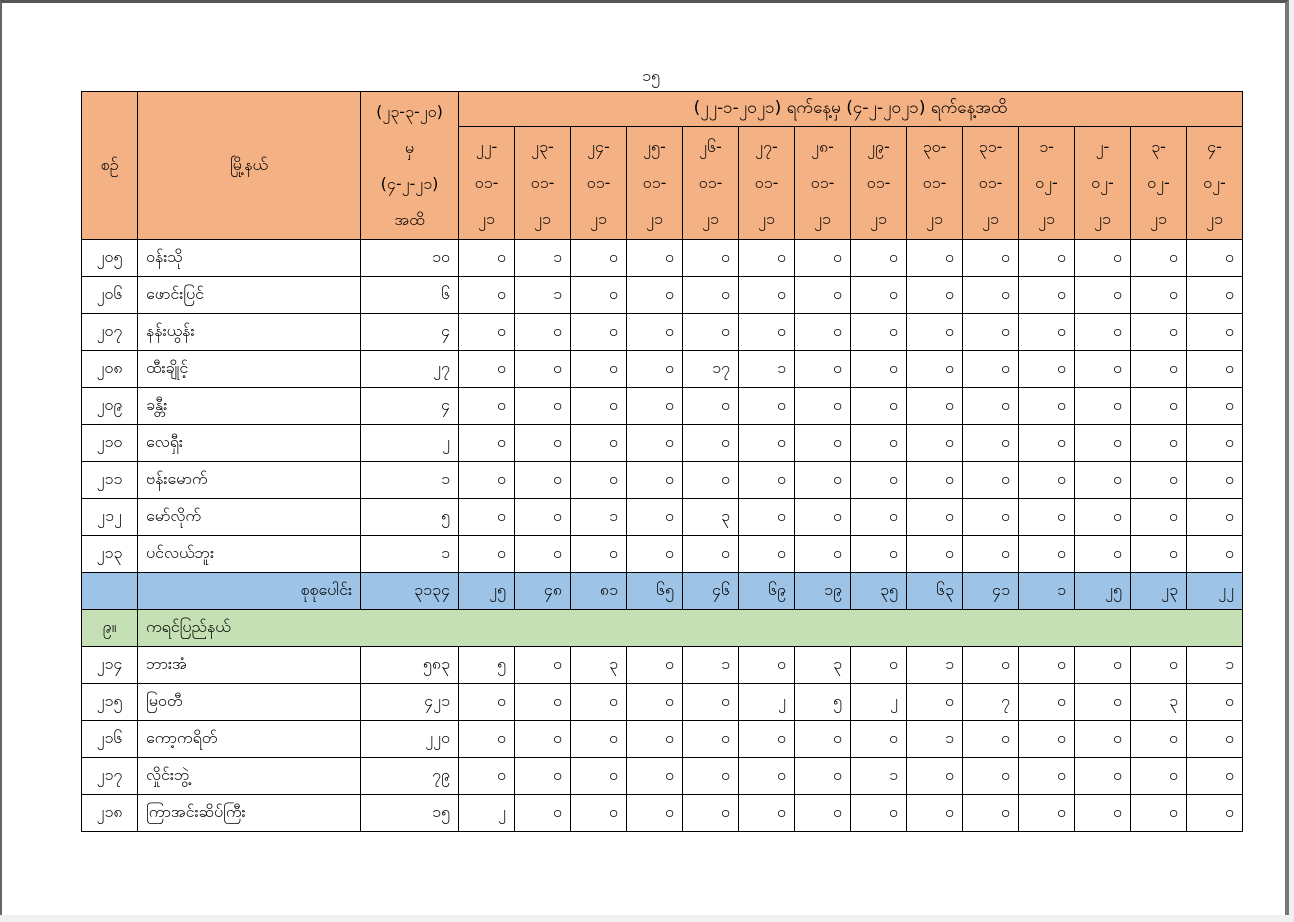  I want to click on cumulative-cases: ၆, so click(409, 295).